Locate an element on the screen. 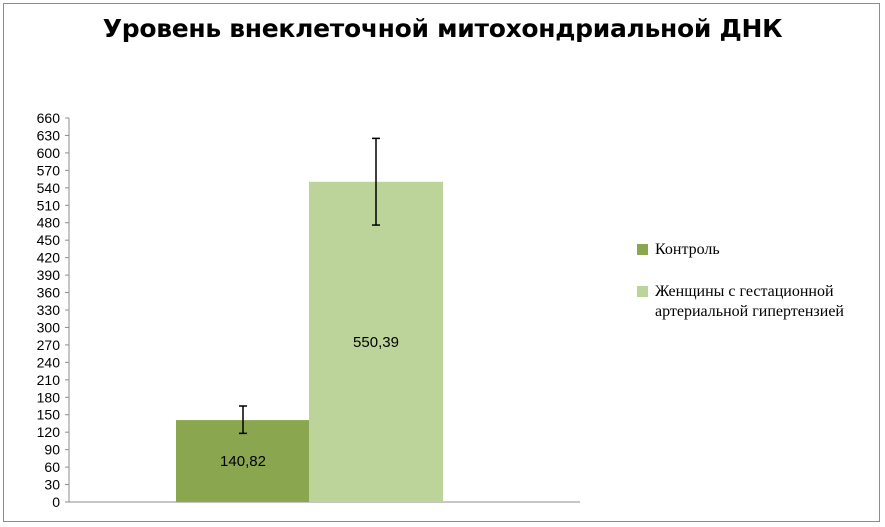 The image size is (885, 527). y-tick-label: 660 is located at coordinates (49, 118).